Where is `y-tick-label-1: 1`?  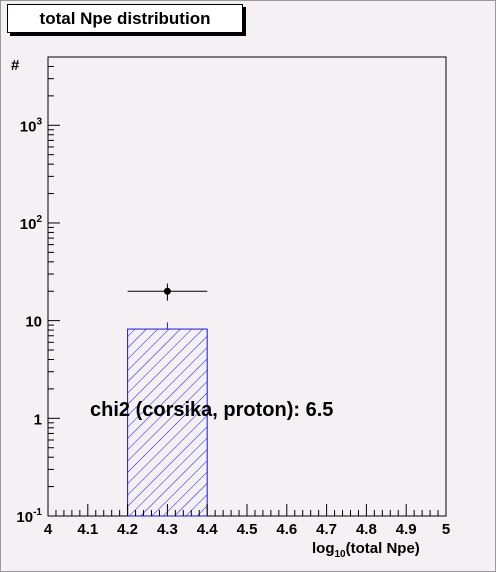 y-tick-label-1: 1 is located at coordinates (38, 419).